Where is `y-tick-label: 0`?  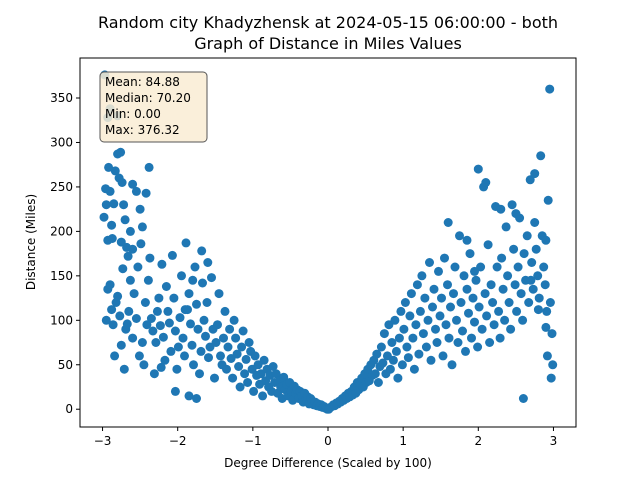
y-tick-label: 0 is located at coordinates (69, 409).